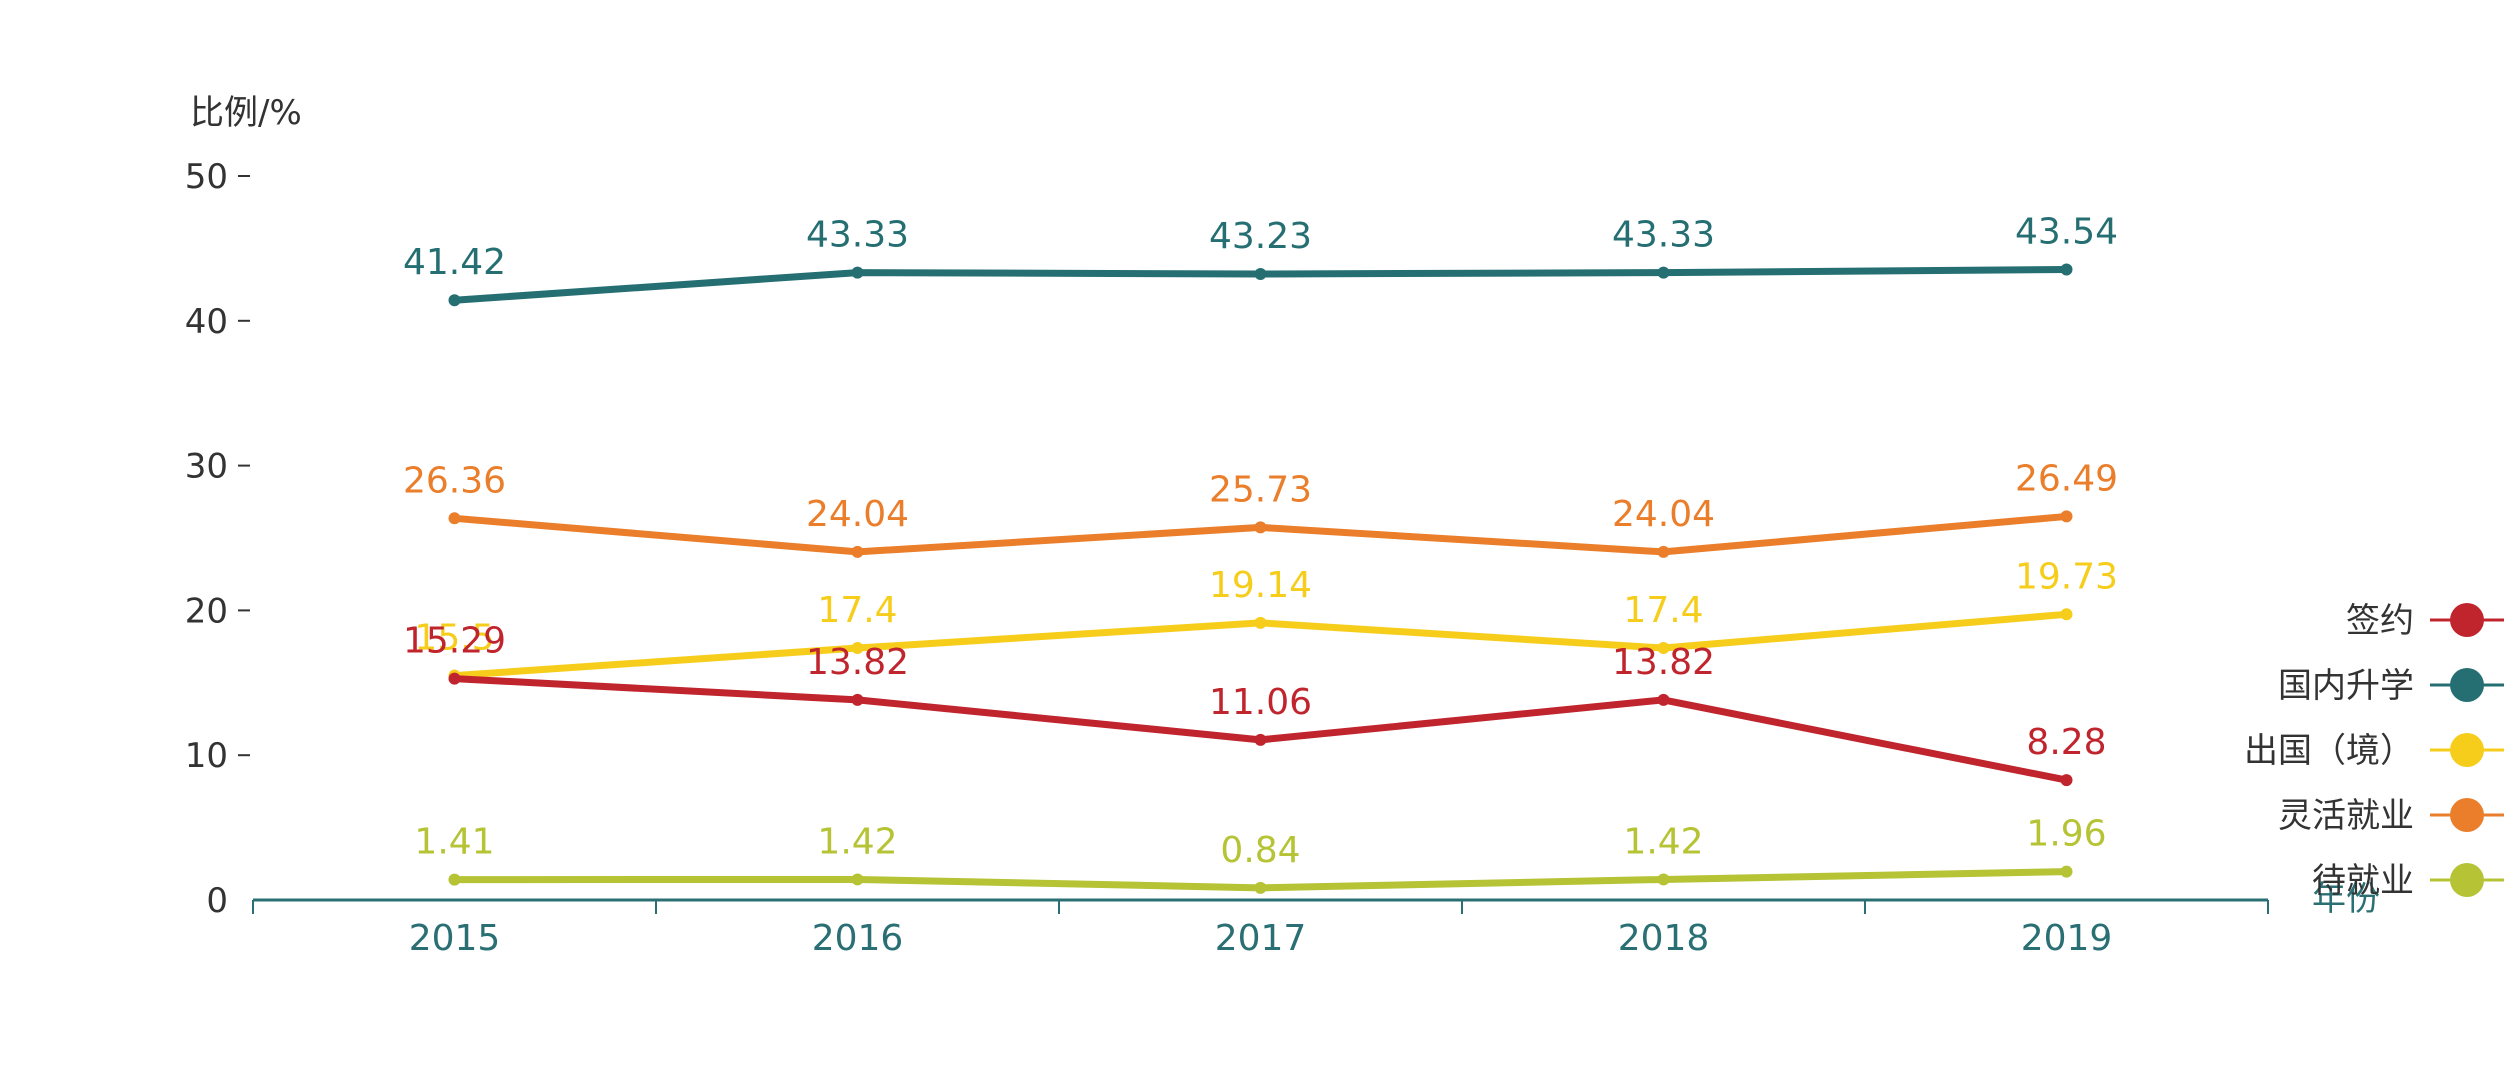  I want to click on x-tick-label: 2015, so click(455, 938).